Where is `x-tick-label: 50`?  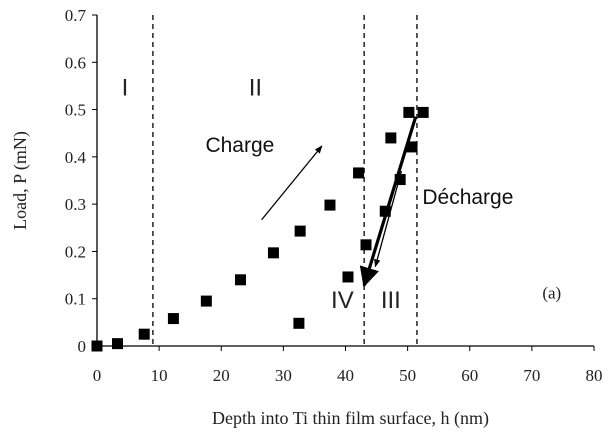 x-tick-label: 50 is located at coordinates (407, 375).